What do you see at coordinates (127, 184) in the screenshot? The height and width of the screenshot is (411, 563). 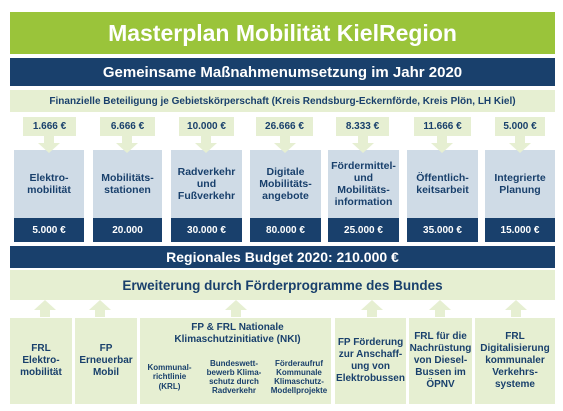 I see `category-box: Mobilitäts- stationen` at bounding box center [127, 184].